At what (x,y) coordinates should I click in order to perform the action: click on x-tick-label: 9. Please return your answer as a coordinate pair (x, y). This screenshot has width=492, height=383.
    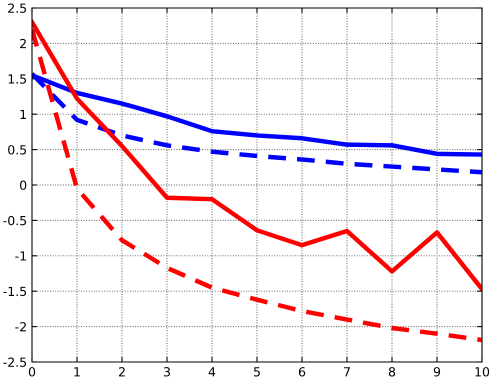
    Looking at the image, I should click on (437, 372).